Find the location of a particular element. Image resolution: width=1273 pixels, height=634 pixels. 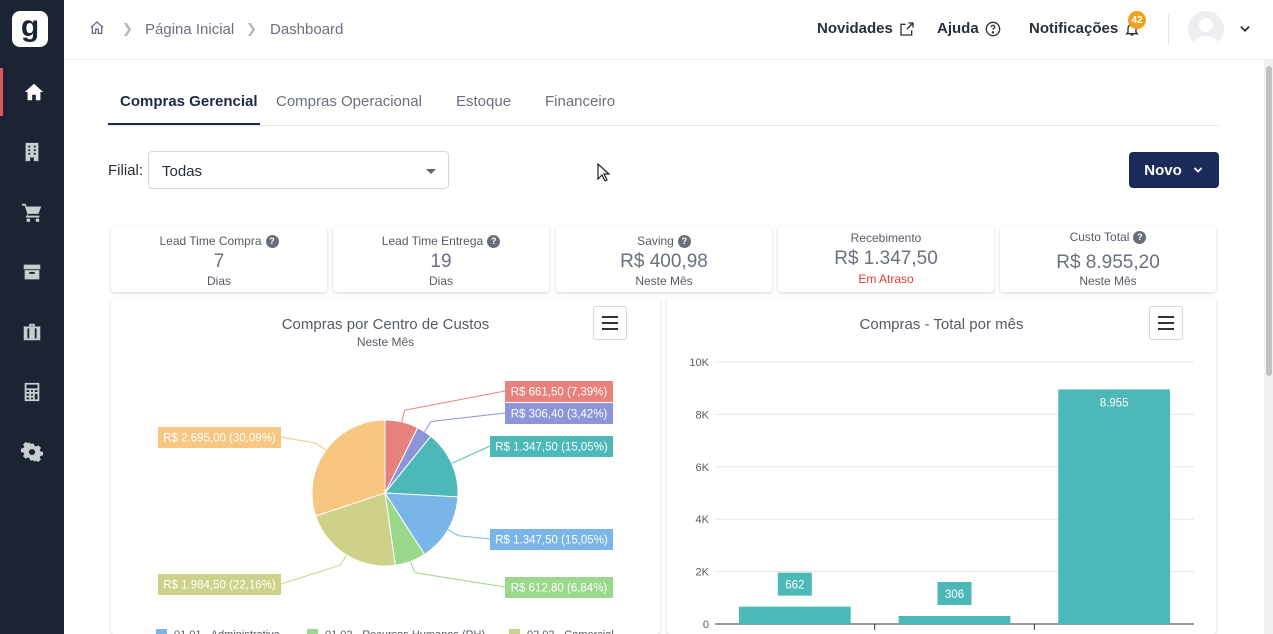

mouse-cursor-icon is located at coordinates (604, 172).